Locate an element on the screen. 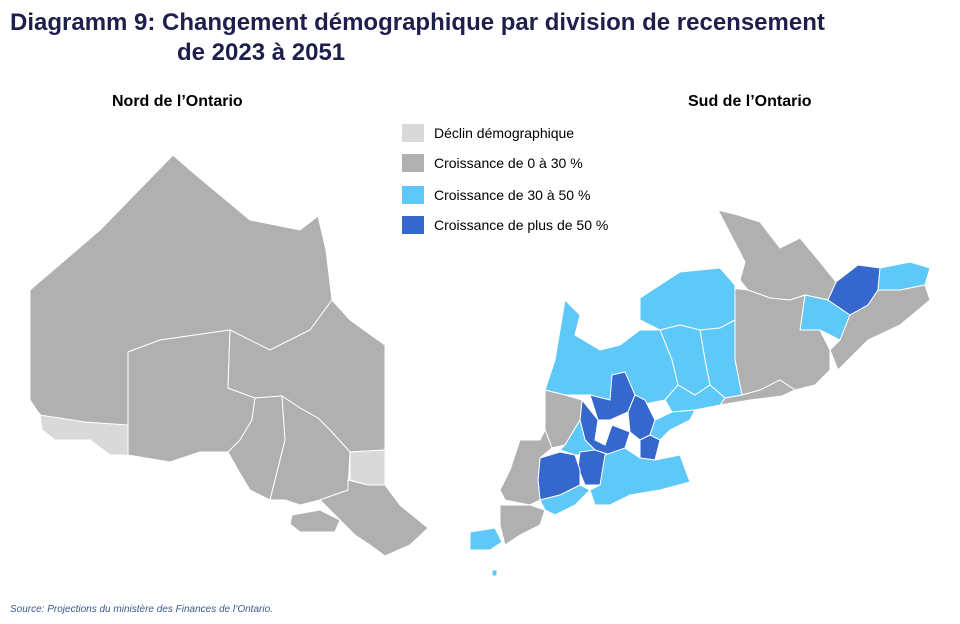 The image size is (960, 624). chatham-kent-division is located at coordinates (565, 500).